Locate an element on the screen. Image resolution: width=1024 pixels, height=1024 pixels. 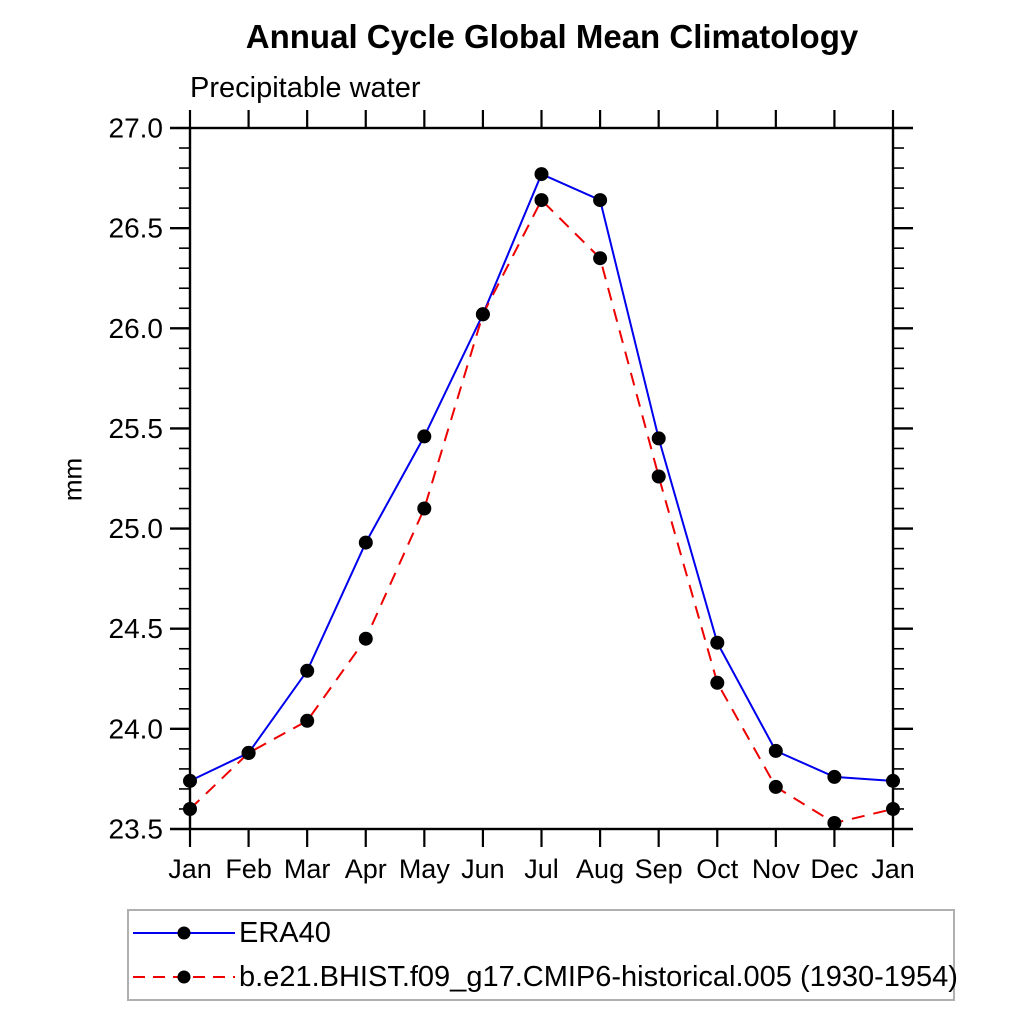
y-tick-label: 23.5 is located at coordinates (136, 829).